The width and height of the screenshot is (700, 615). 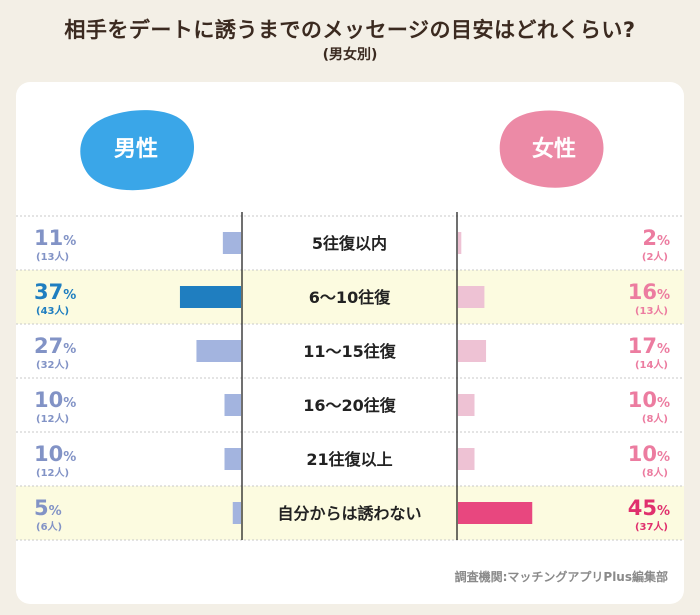 I want to click on category-label: 11～15往復, so click(x=350, y=351).